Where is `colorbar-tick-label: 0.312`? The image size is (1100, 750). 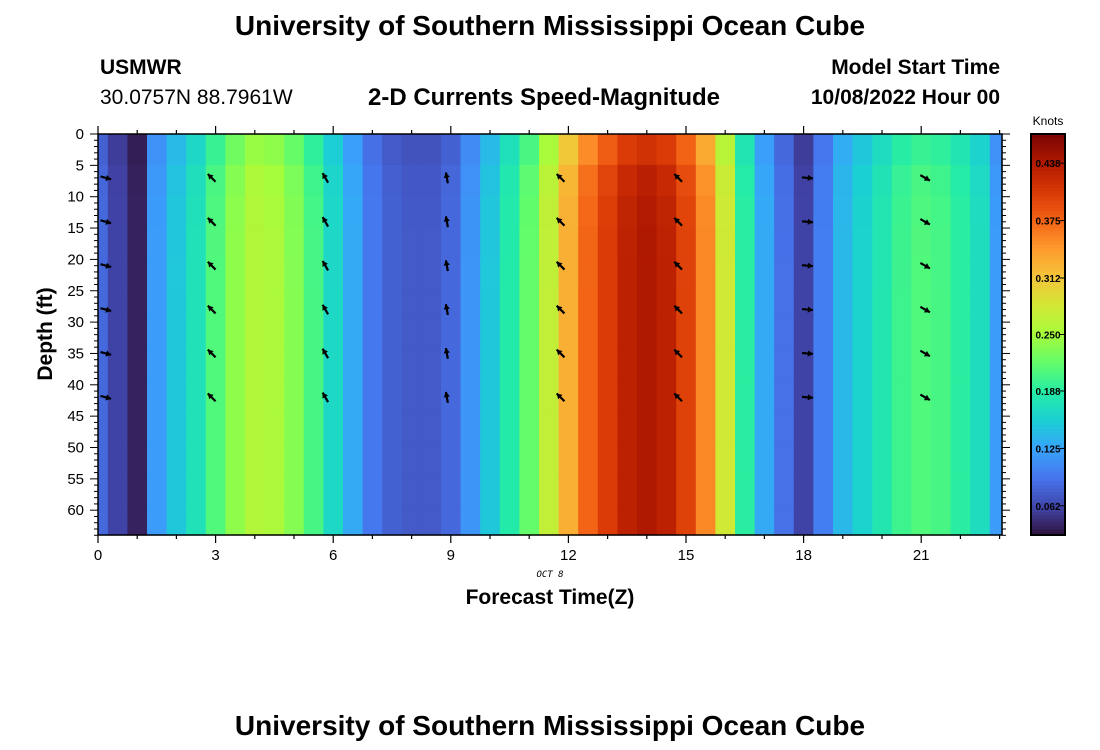
colorbar-tick-label: 0.312 is located at coordinates (1047, 279).